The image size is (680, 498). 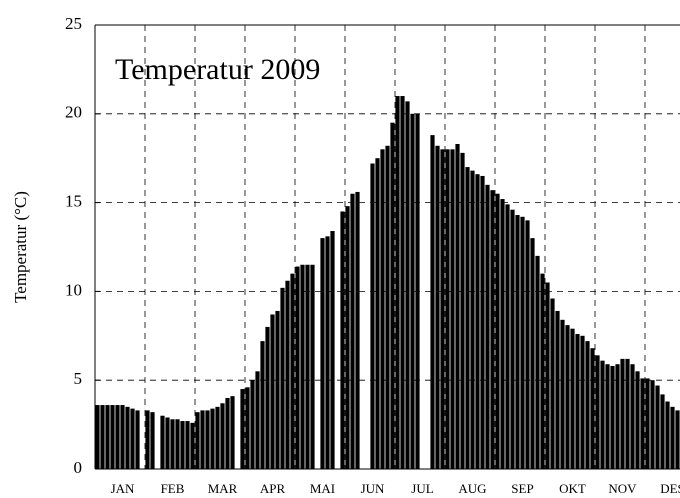 I want to click on y-tick-label: 5, so click(x=78, y=378).